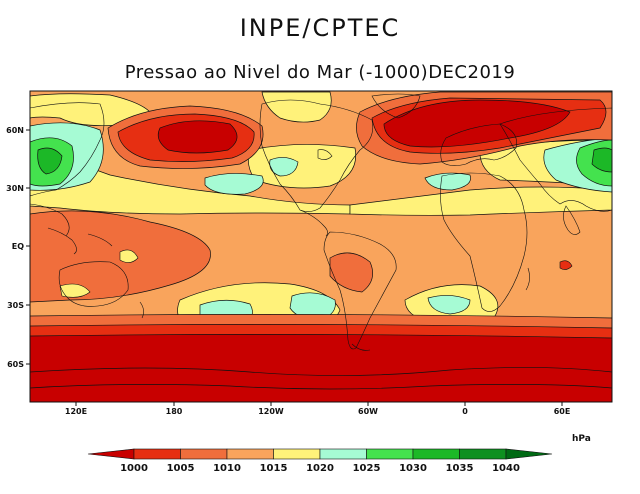 This screenshot has height=494, width=640. I want to click on lat-tick-label: EQ, so click(18, 246).